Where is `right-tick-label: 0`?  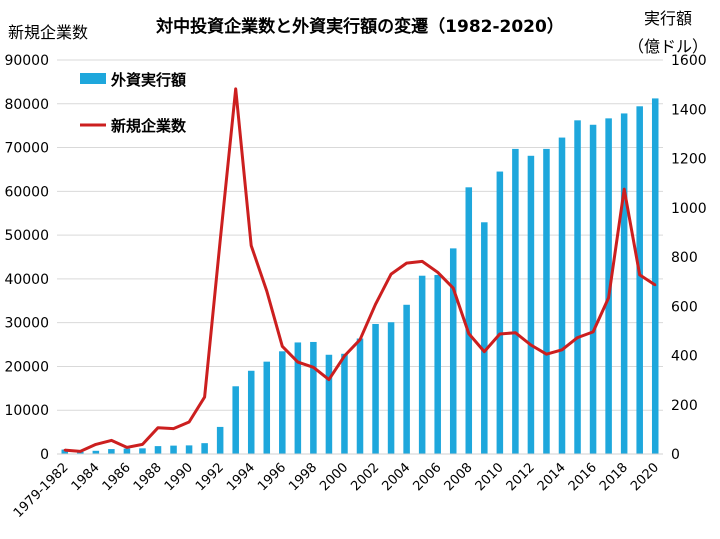 right-tick-label: 0 is located at coordinates (675, 455).